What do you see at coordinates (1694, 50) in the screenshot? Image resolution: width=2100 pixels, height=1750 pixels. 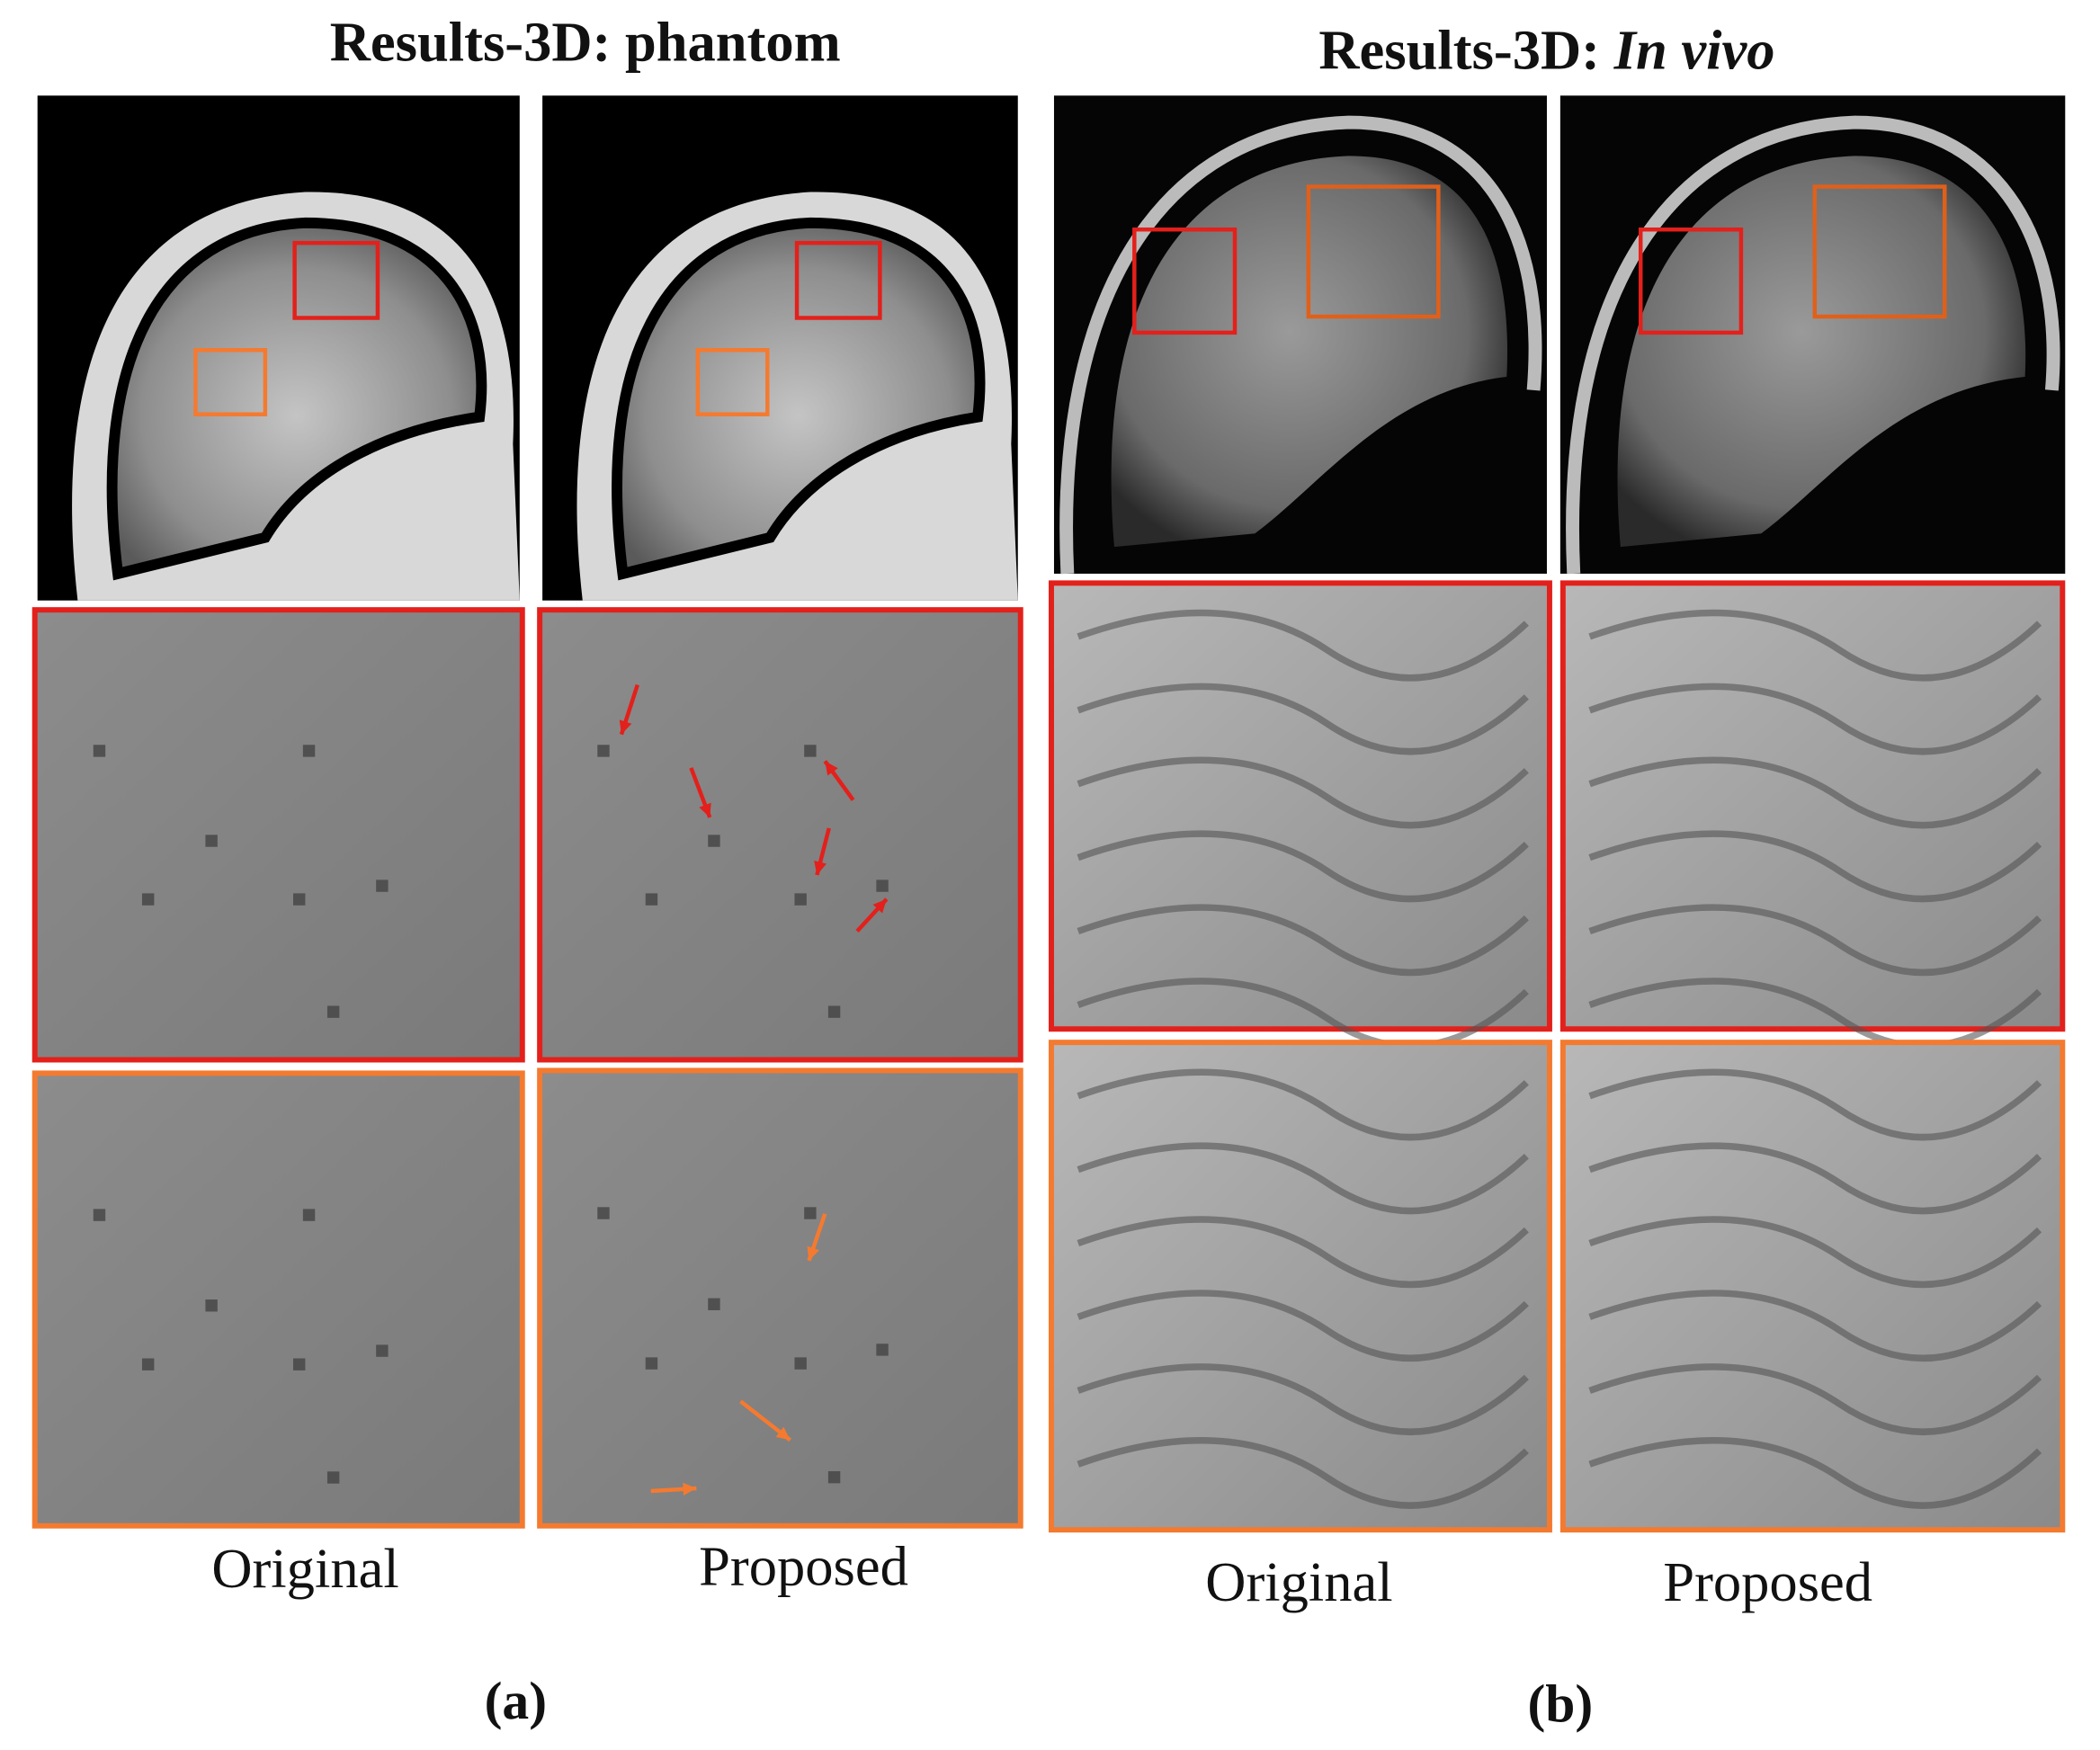 I see `title-emphasis: In vivo` at bounding box center [1694, 50].